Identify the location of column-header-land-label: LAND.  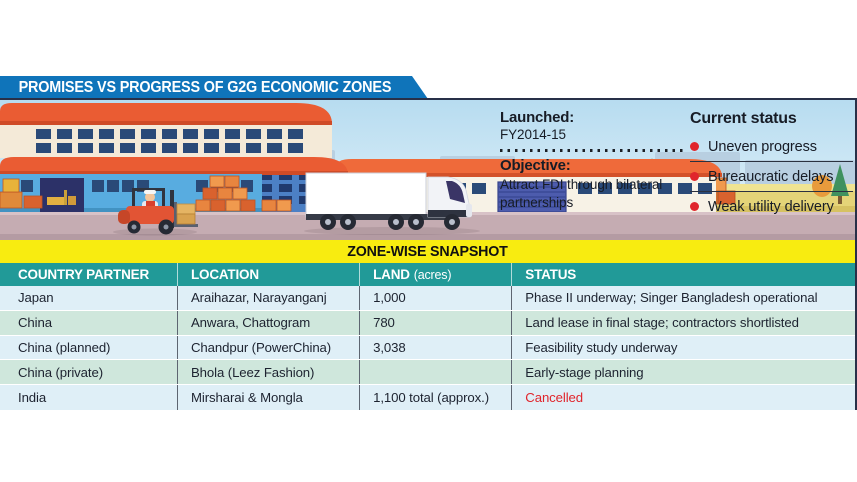
(391, 274).